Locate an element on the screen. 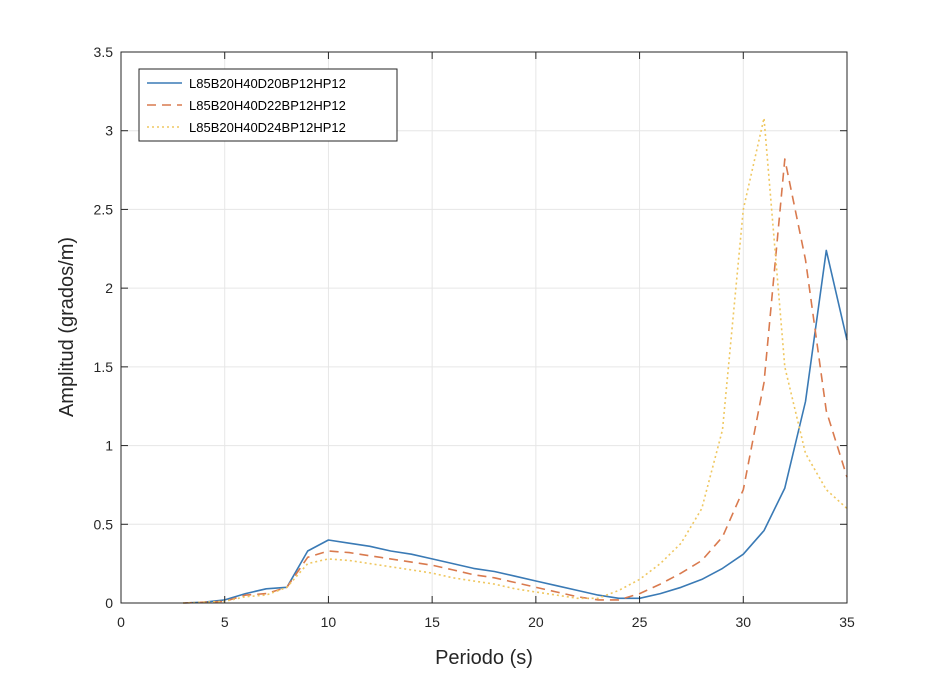 This screenshot has height=678, width=936. legend-label-2: L85B20H40D22BP12HP12 is located at coordinates (267, 105).